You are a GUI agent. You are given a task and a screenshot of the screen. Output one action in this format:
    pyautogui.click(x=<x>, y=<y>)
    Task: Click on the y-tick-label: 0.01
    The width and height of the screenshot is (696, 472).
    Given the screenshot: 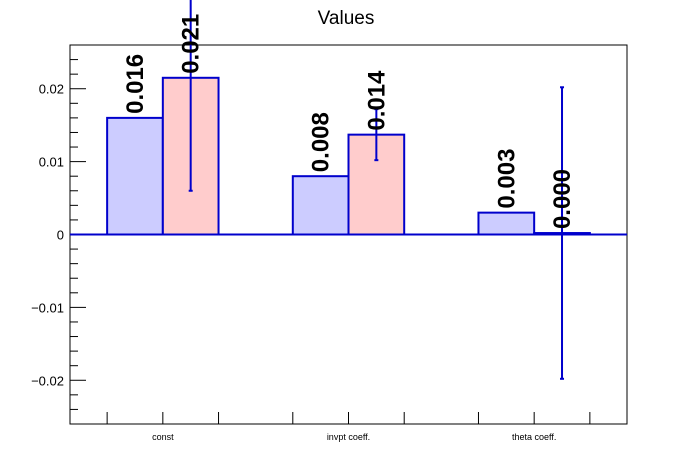 What is the action you would take?
    pyautogui.click(x=51, y=162)
    